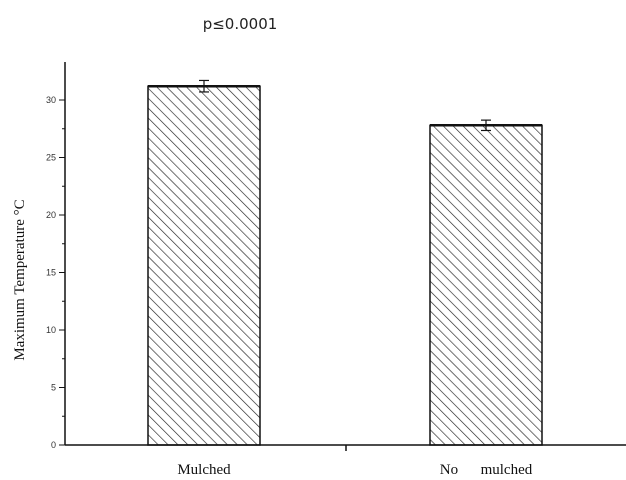  What do you see at coordinates (20, 279) in the screenshot?
I see `y-axis-label: Maximum Temperature °C` at bounding box center [20, 279].